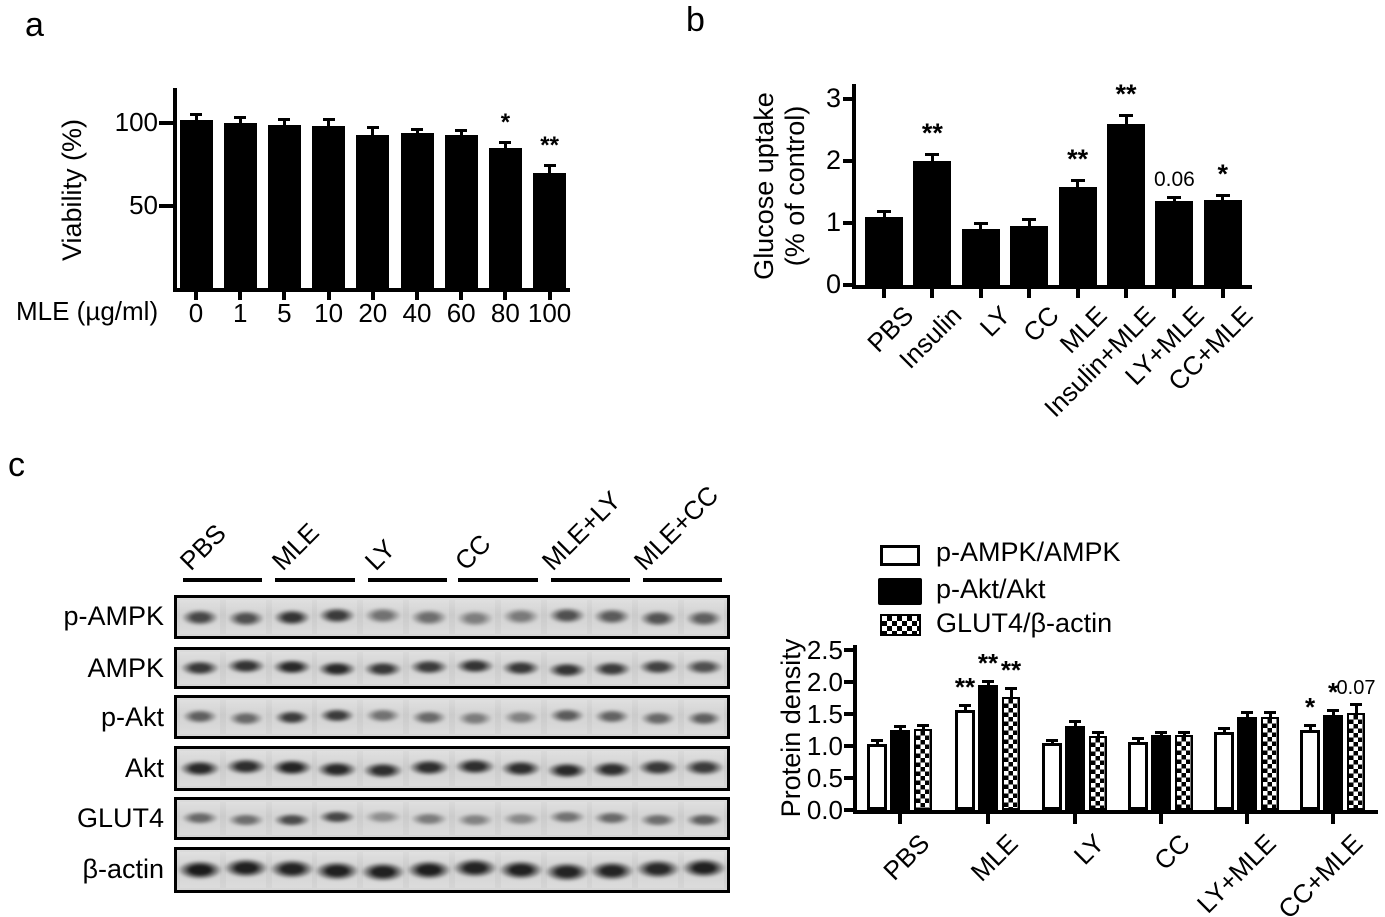  I want to click on panel-c-y-tick-label: 0.0, so click(824, 810).